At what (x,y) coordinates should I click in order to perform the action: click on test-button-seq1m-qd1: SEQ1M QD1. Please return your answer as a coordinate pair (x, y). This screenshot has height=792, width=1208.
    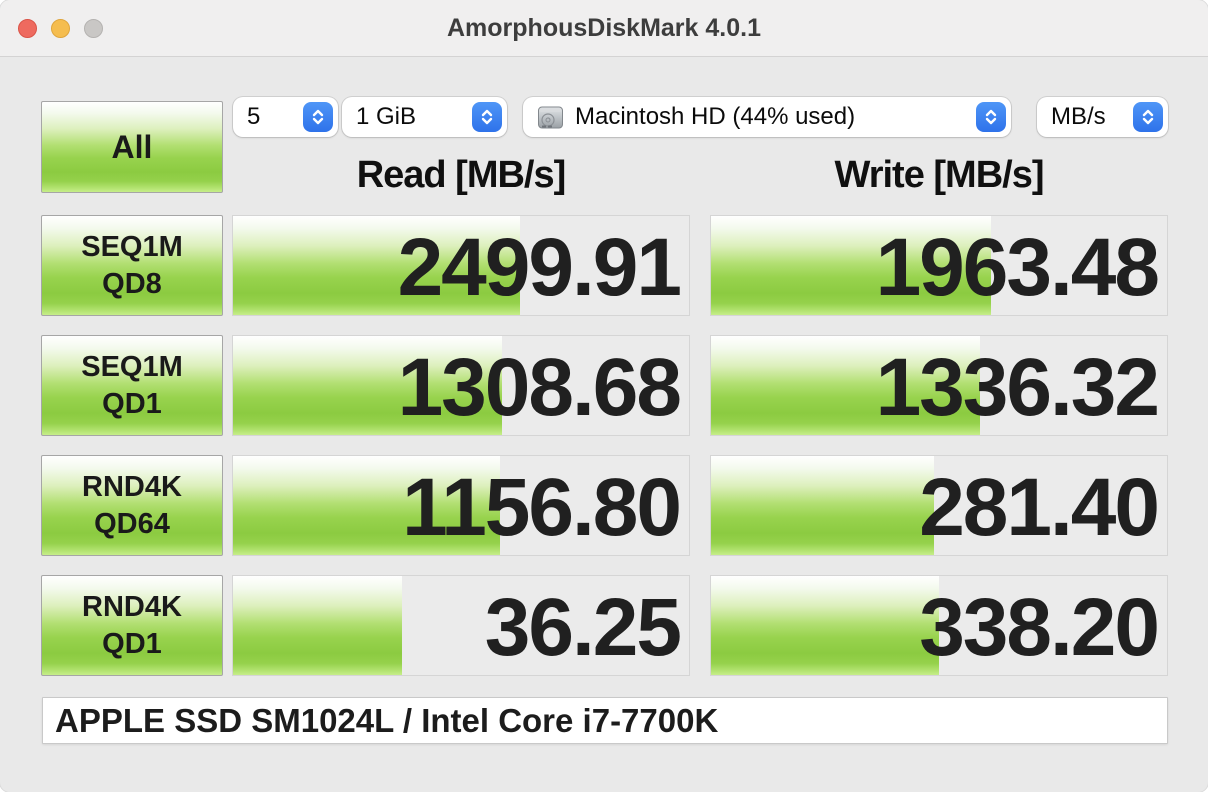
    Looking at the image, I should click on (132, 385).